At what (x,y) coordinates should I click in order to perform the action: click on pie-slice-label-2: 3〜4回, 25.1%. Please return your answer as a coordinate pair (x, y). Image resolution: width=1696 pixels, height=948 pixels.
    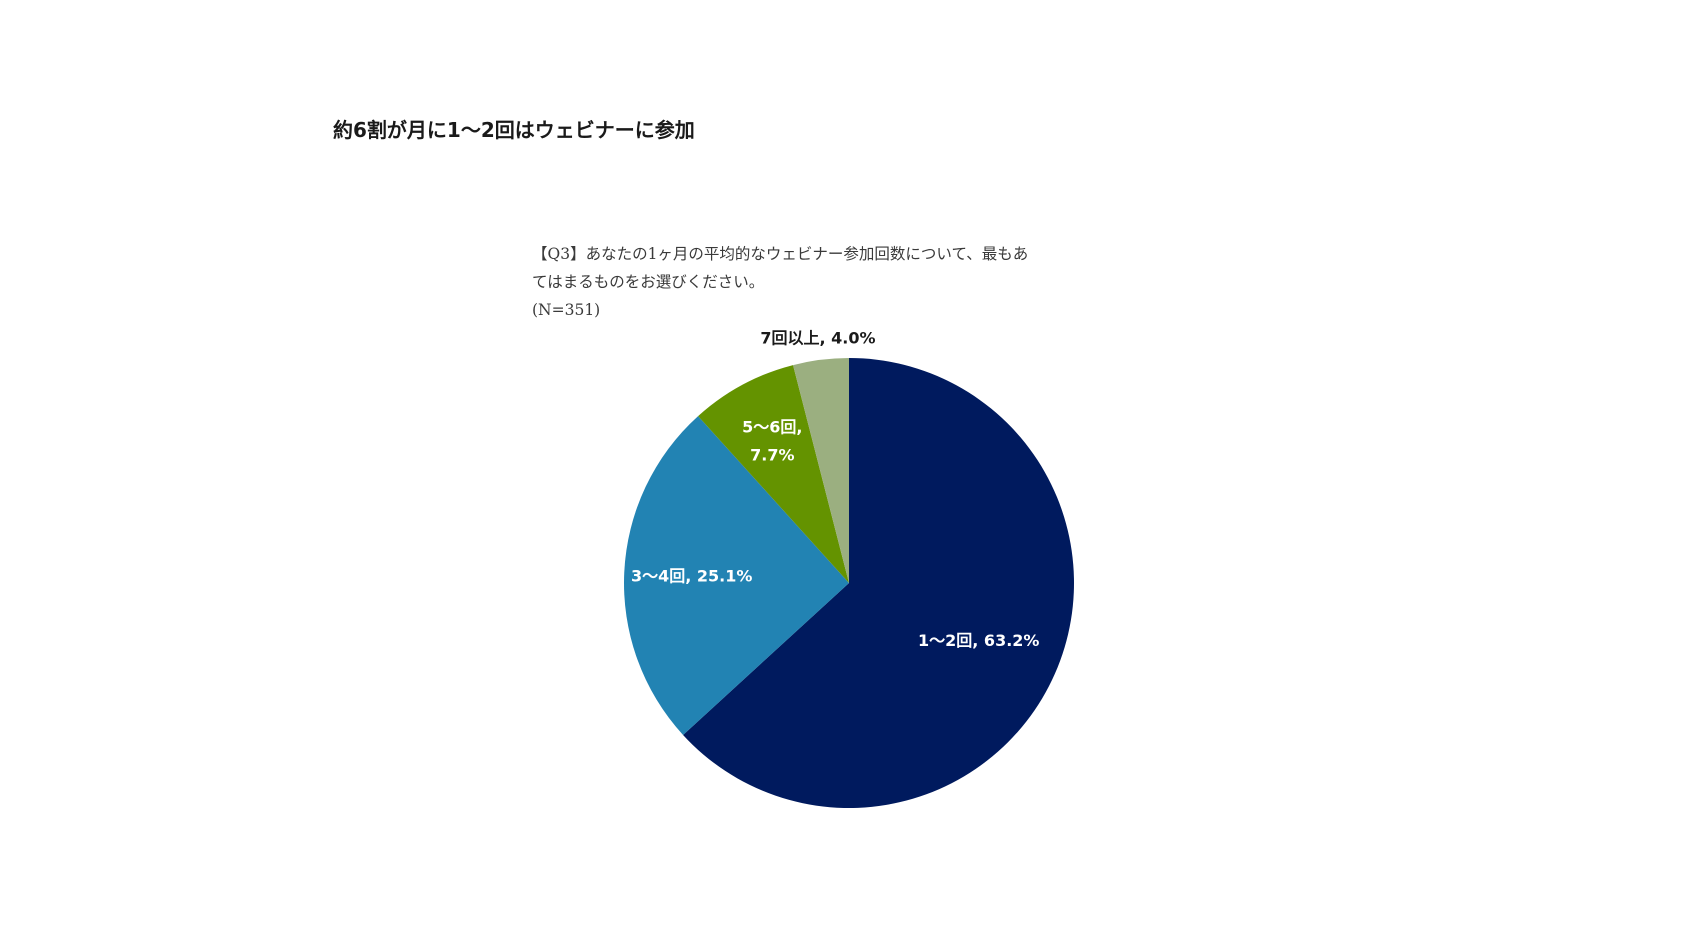
    Looking at the image, I should click on (691, 576).